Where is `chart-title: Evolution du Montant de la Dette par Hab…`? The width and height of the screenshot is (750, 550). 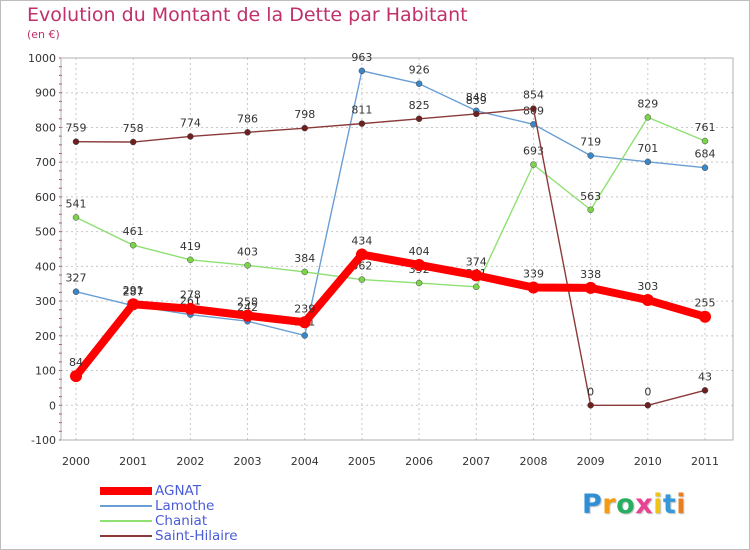
chart-title: Evolution du Montant de la Dette par Hab… is located at coordinates (247, 15).